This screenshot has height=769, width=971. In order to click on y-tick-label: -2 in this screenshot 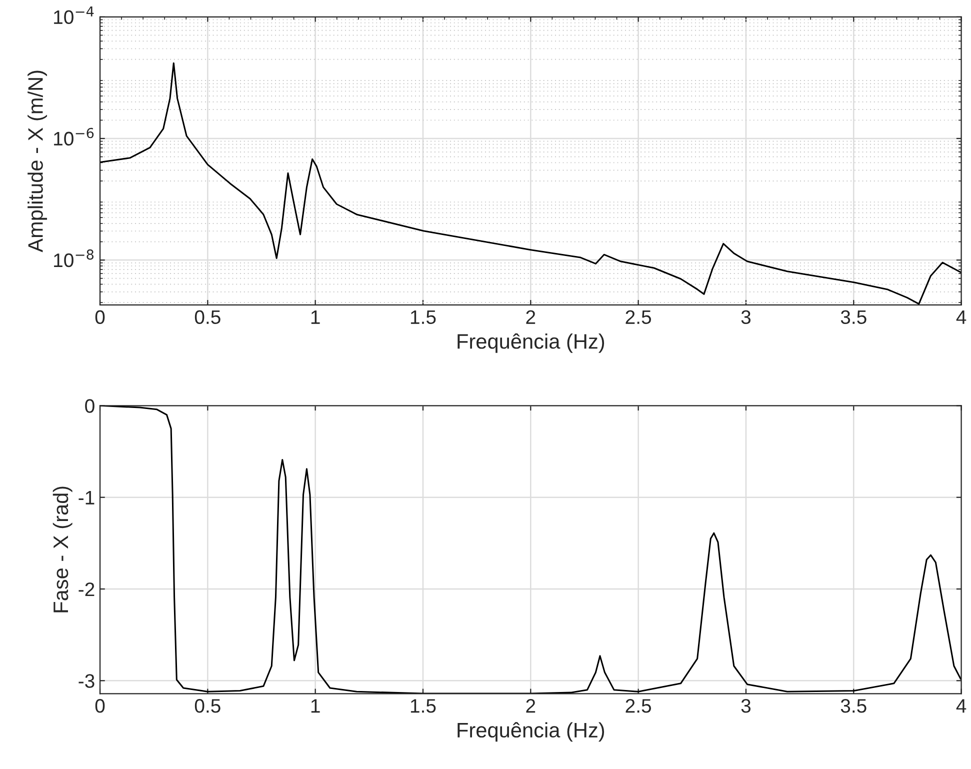, I will do `click(86, 589)`.